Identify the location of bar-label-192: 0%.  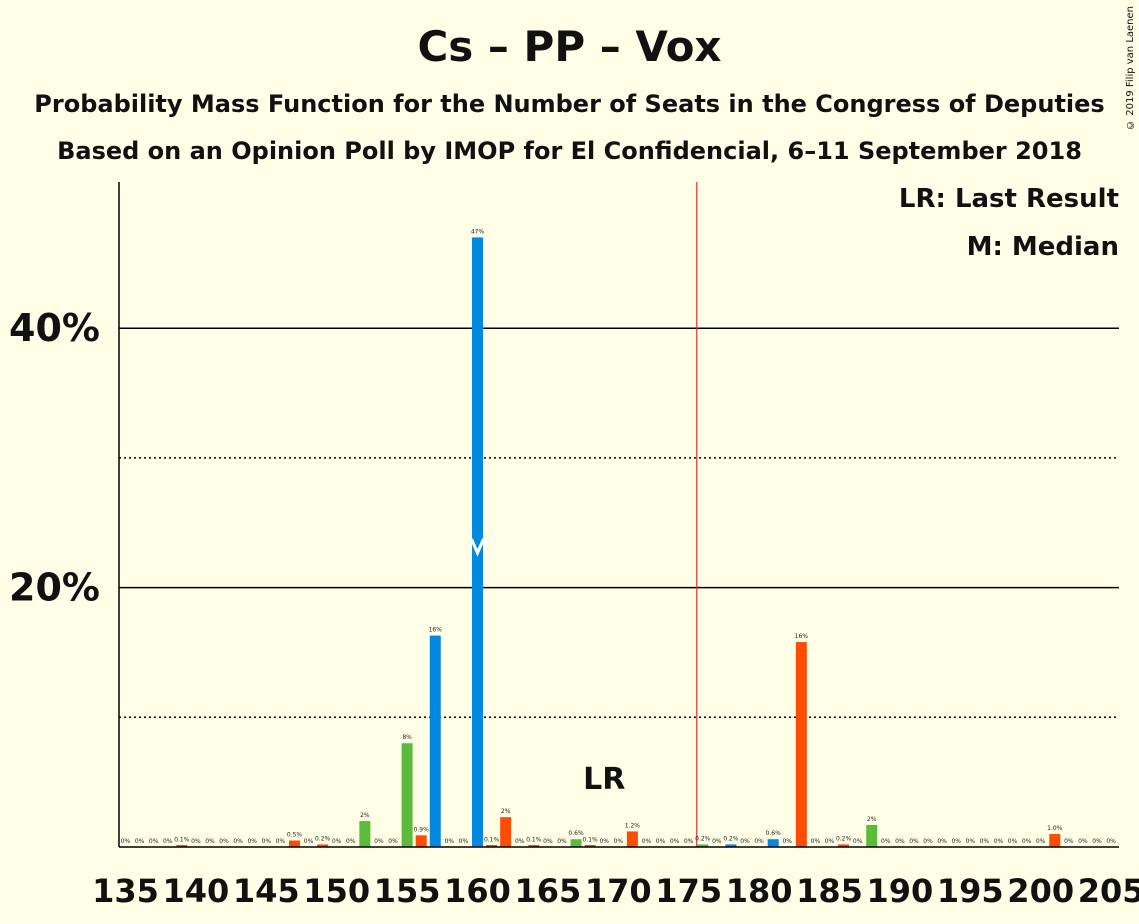
(928, 841).